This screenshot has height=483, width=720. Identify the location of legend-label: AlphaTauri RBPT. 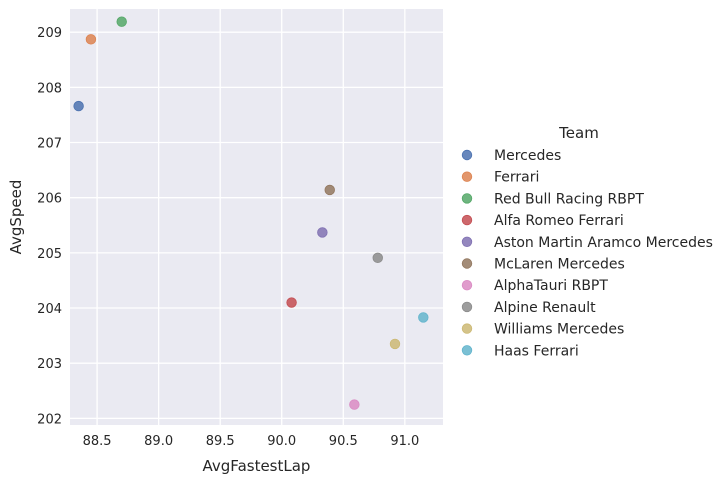
(551, 286).